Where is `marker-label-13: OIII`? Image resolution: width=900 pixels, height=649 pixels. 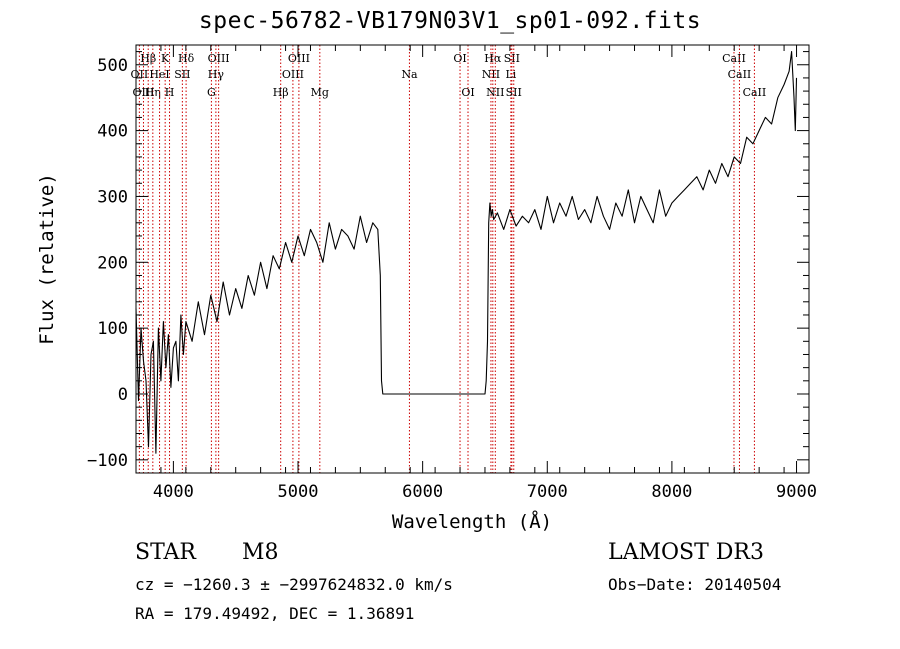
marker-label-13: OIII is located at coordinates (293, 74).